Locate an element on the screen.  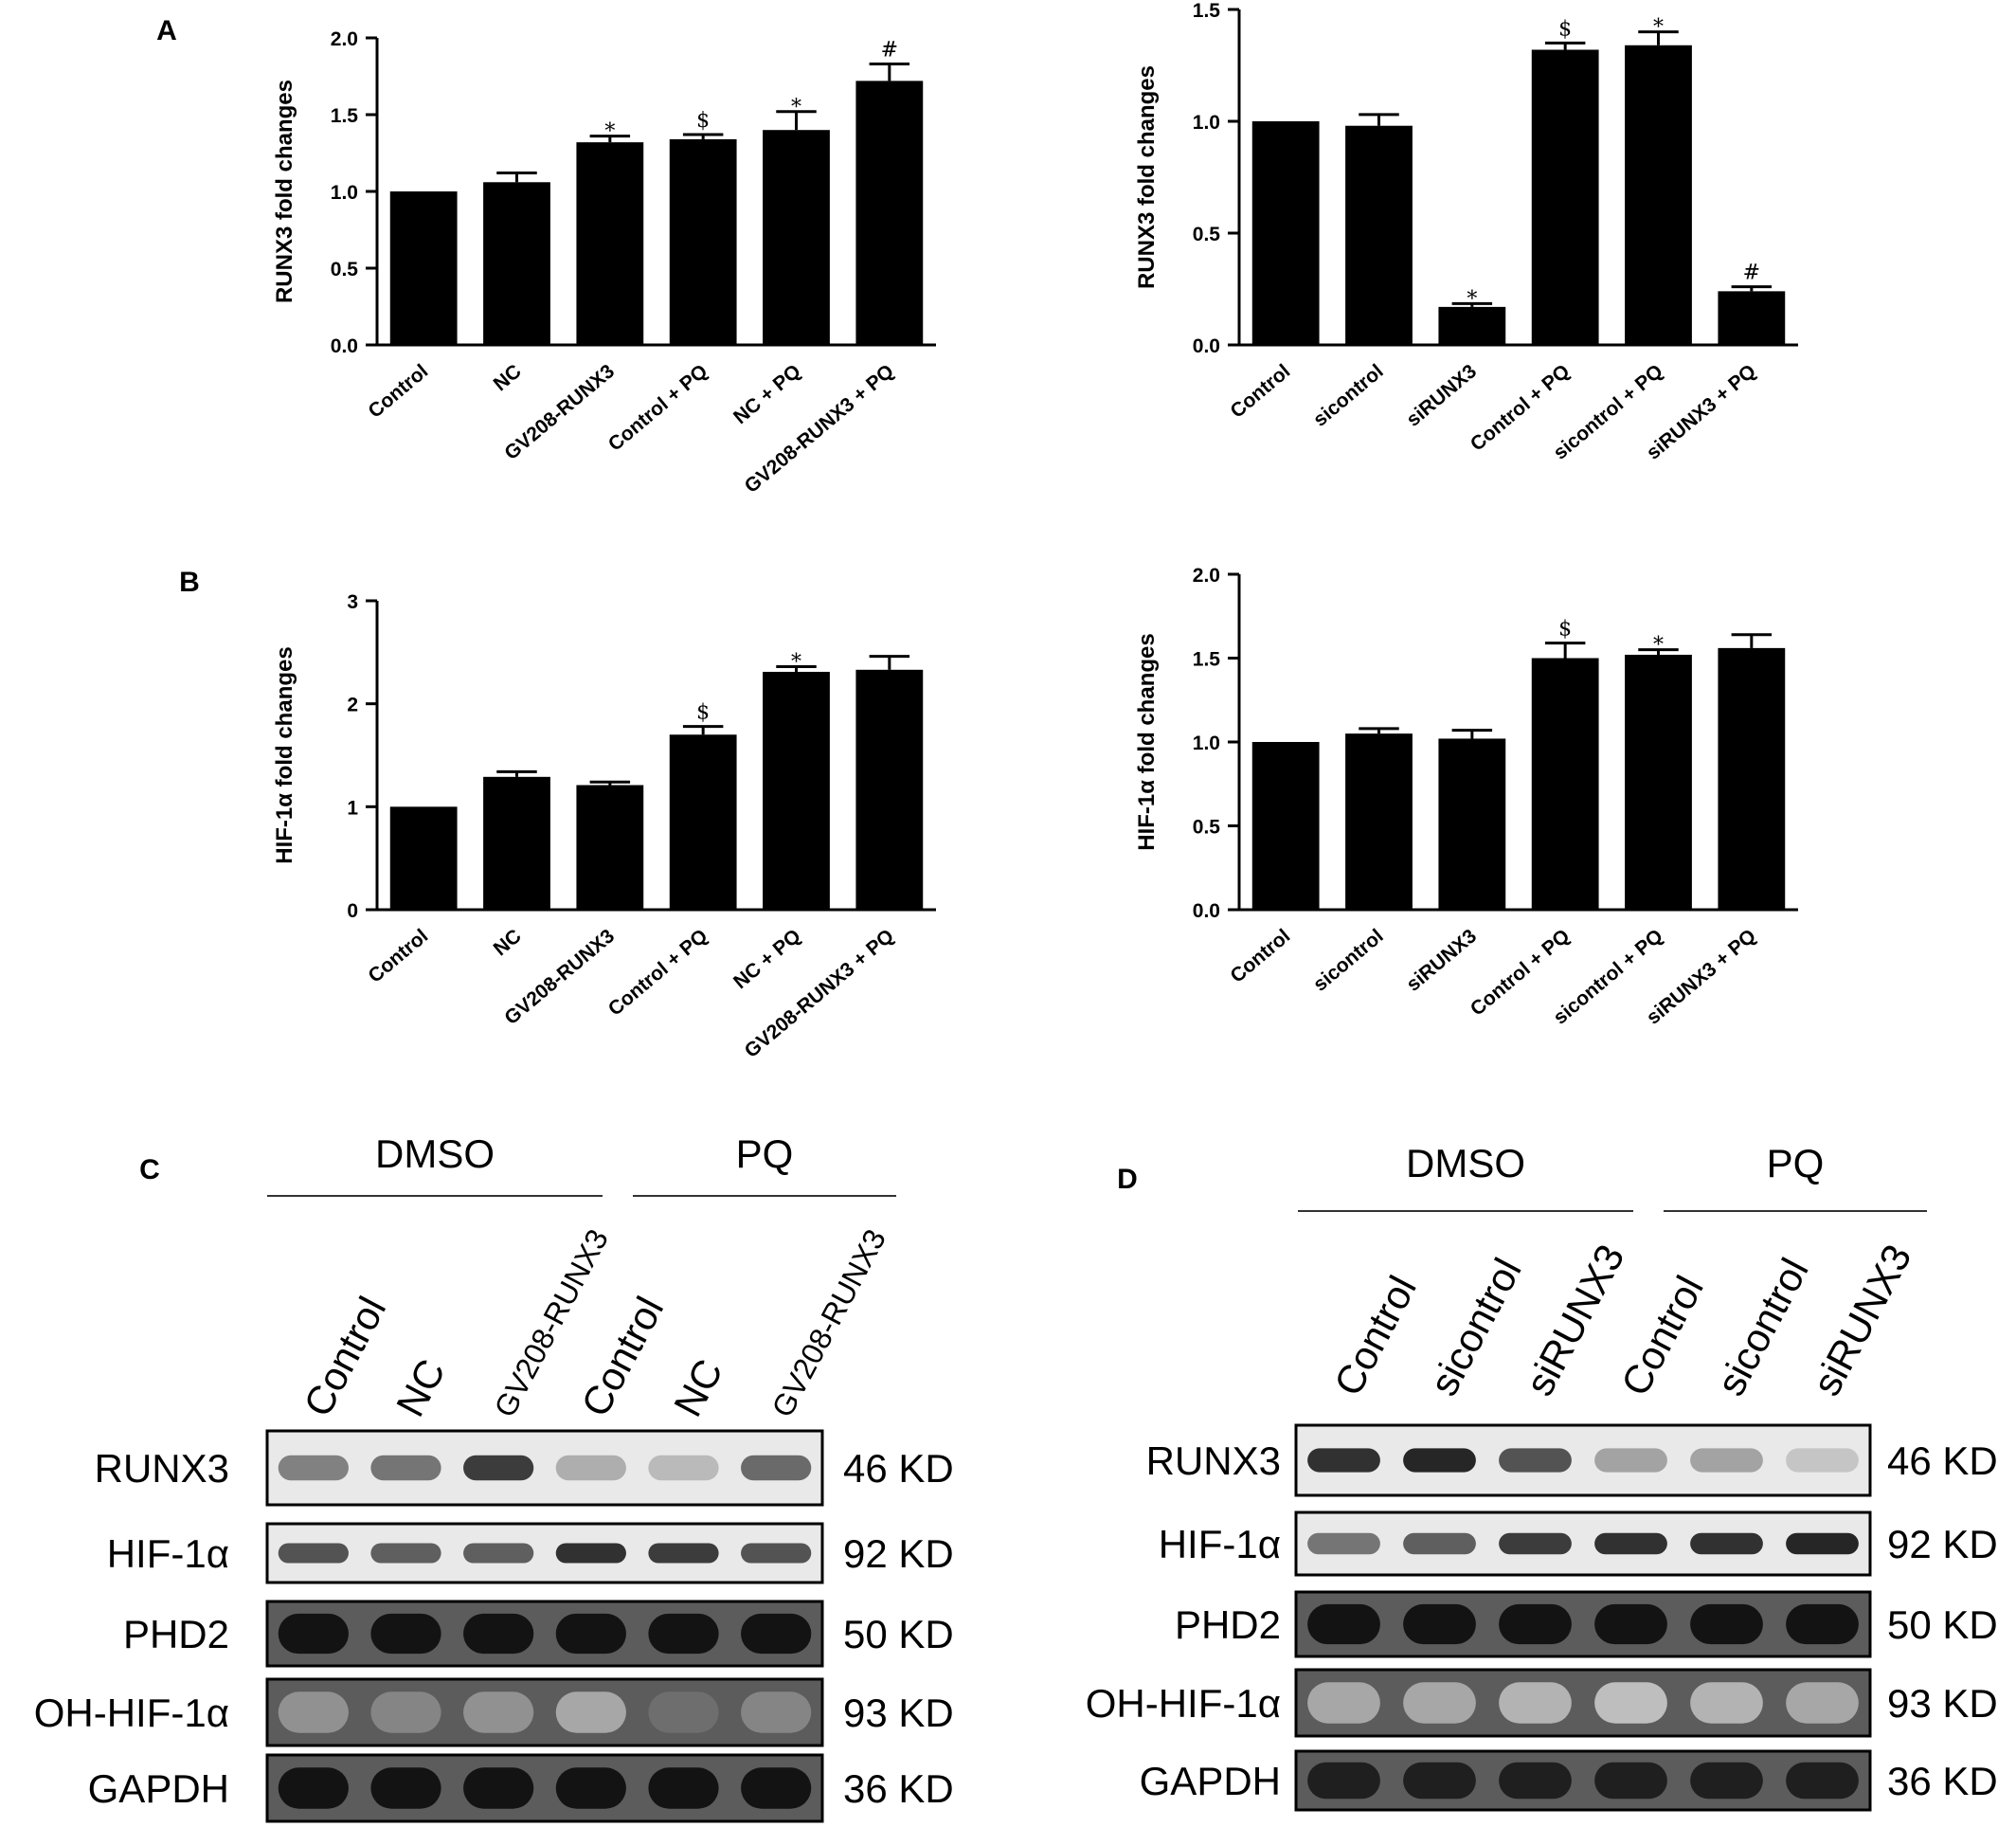
y-axis-title: HIF-1α fold changes is located at coordinates (284, 754).